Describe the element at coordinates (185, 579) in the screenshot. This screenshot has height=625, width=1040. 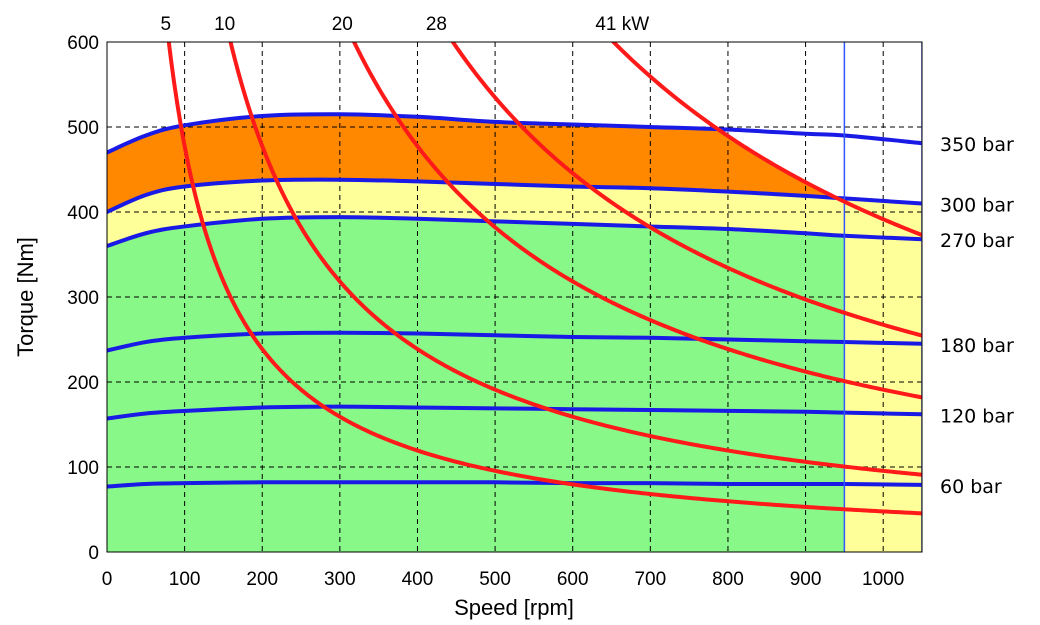
I see `x-tick-label: 100` at that location.